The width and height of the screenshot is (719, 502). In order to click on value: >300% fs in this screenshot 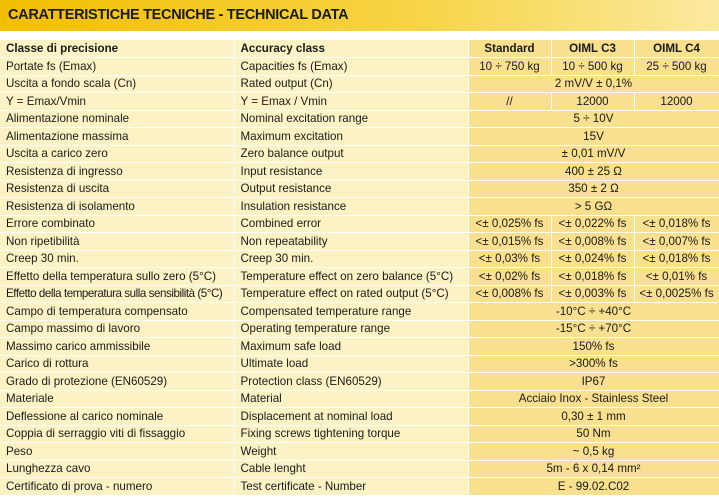, I will do `click(593, 364)`.